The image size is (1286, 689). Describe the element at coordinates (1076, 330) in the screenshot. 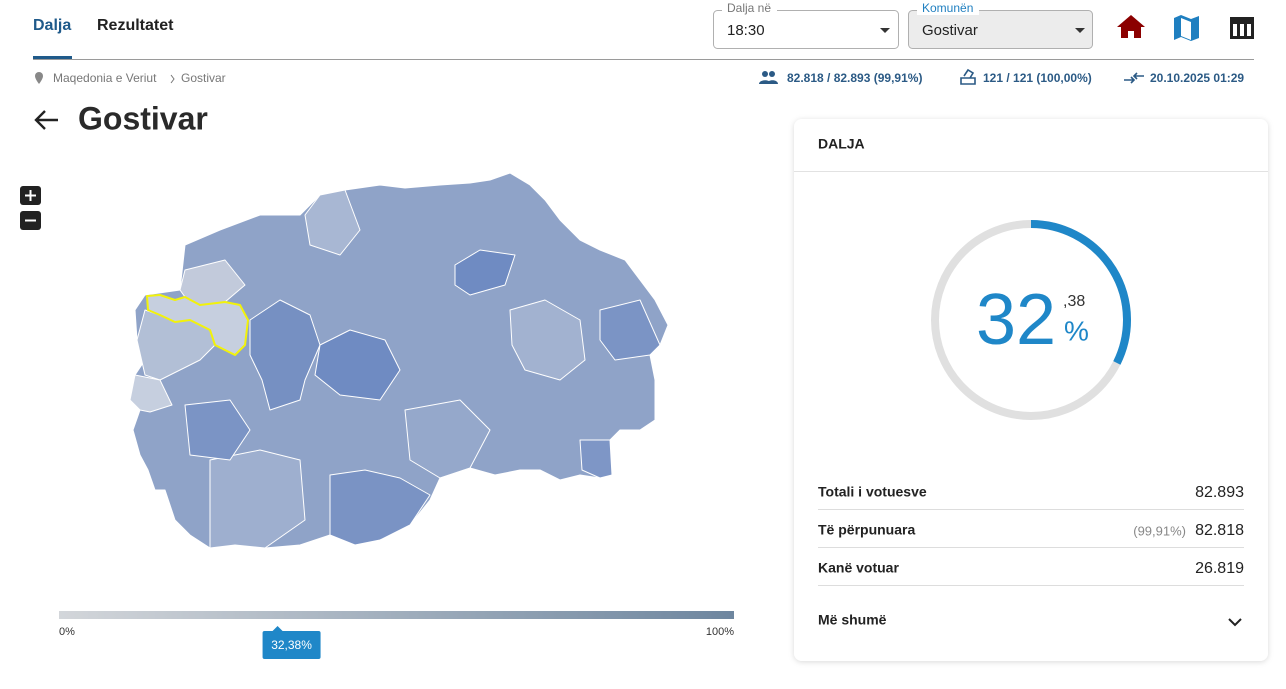

I see `turnout-unit: %` at that location.